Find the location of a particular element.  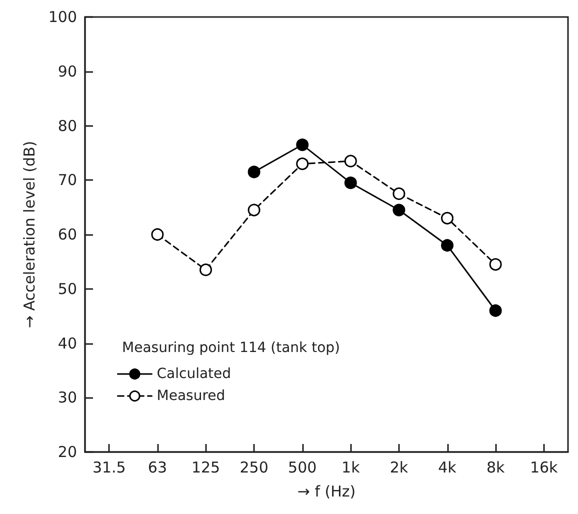

x-tick-label: 1k is located at coordinates (351, 467).